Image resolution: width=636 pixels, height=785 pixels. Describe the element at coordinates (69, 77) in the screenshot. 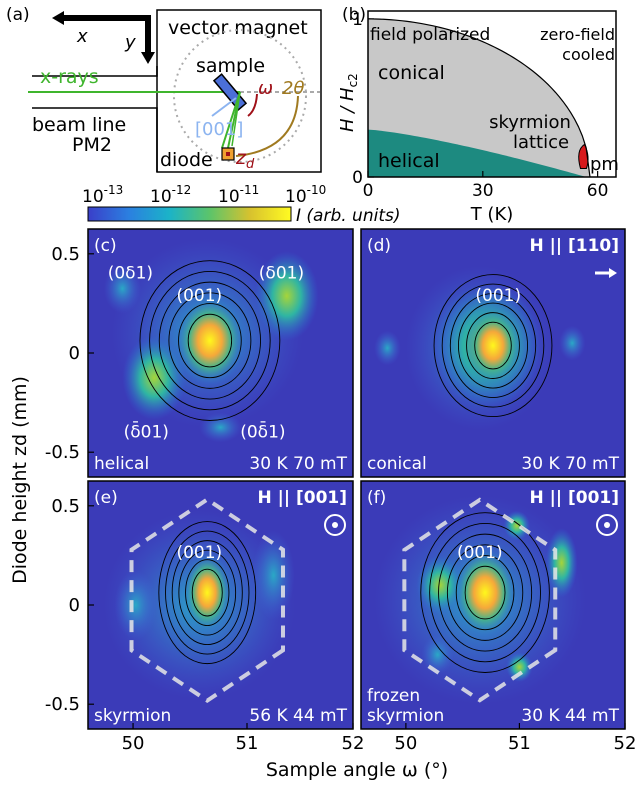

I see `xrays-label: x-rays` at that location.